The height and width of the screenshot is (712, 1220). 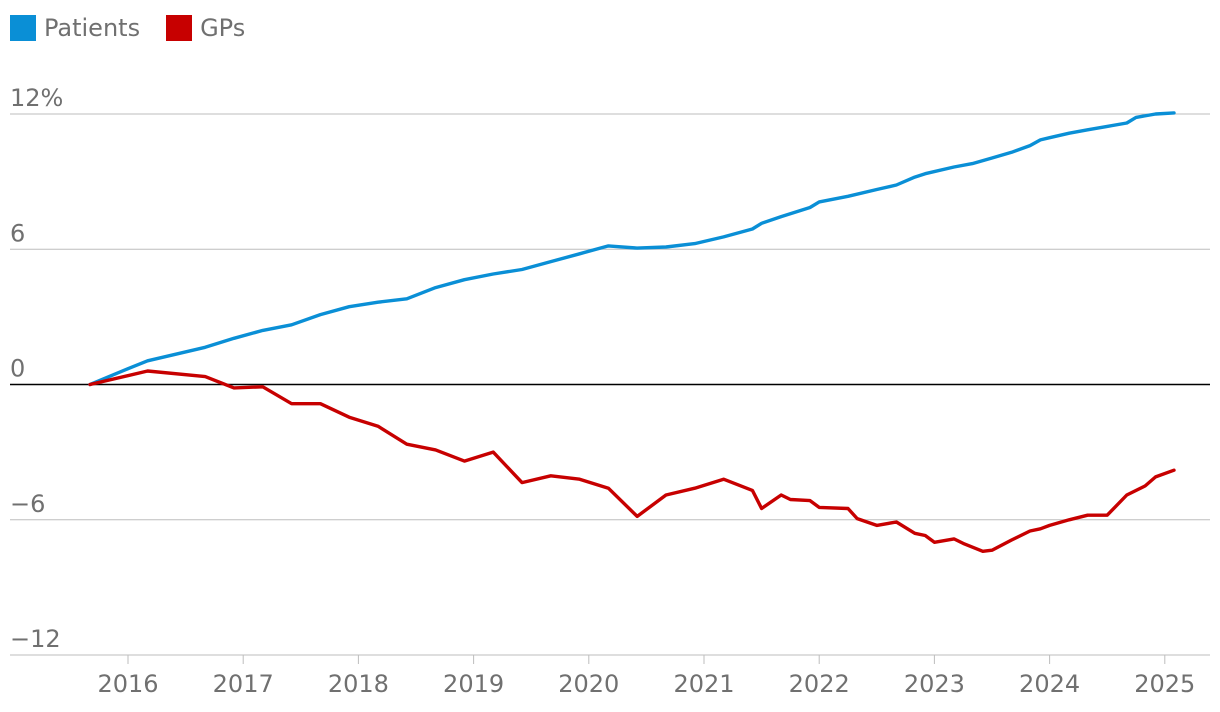 I want to click on y-tick-label: 0, so click(x=17, y=369).